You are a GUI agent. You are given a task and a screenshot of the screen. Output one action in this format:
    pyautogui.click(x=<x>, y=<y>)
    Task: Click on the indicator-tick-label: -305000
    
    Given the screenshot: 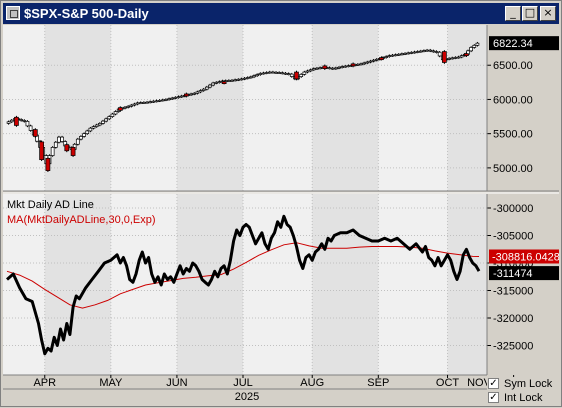 What is the action you would take?
    pyautogui.click(x=513, y=237)
    